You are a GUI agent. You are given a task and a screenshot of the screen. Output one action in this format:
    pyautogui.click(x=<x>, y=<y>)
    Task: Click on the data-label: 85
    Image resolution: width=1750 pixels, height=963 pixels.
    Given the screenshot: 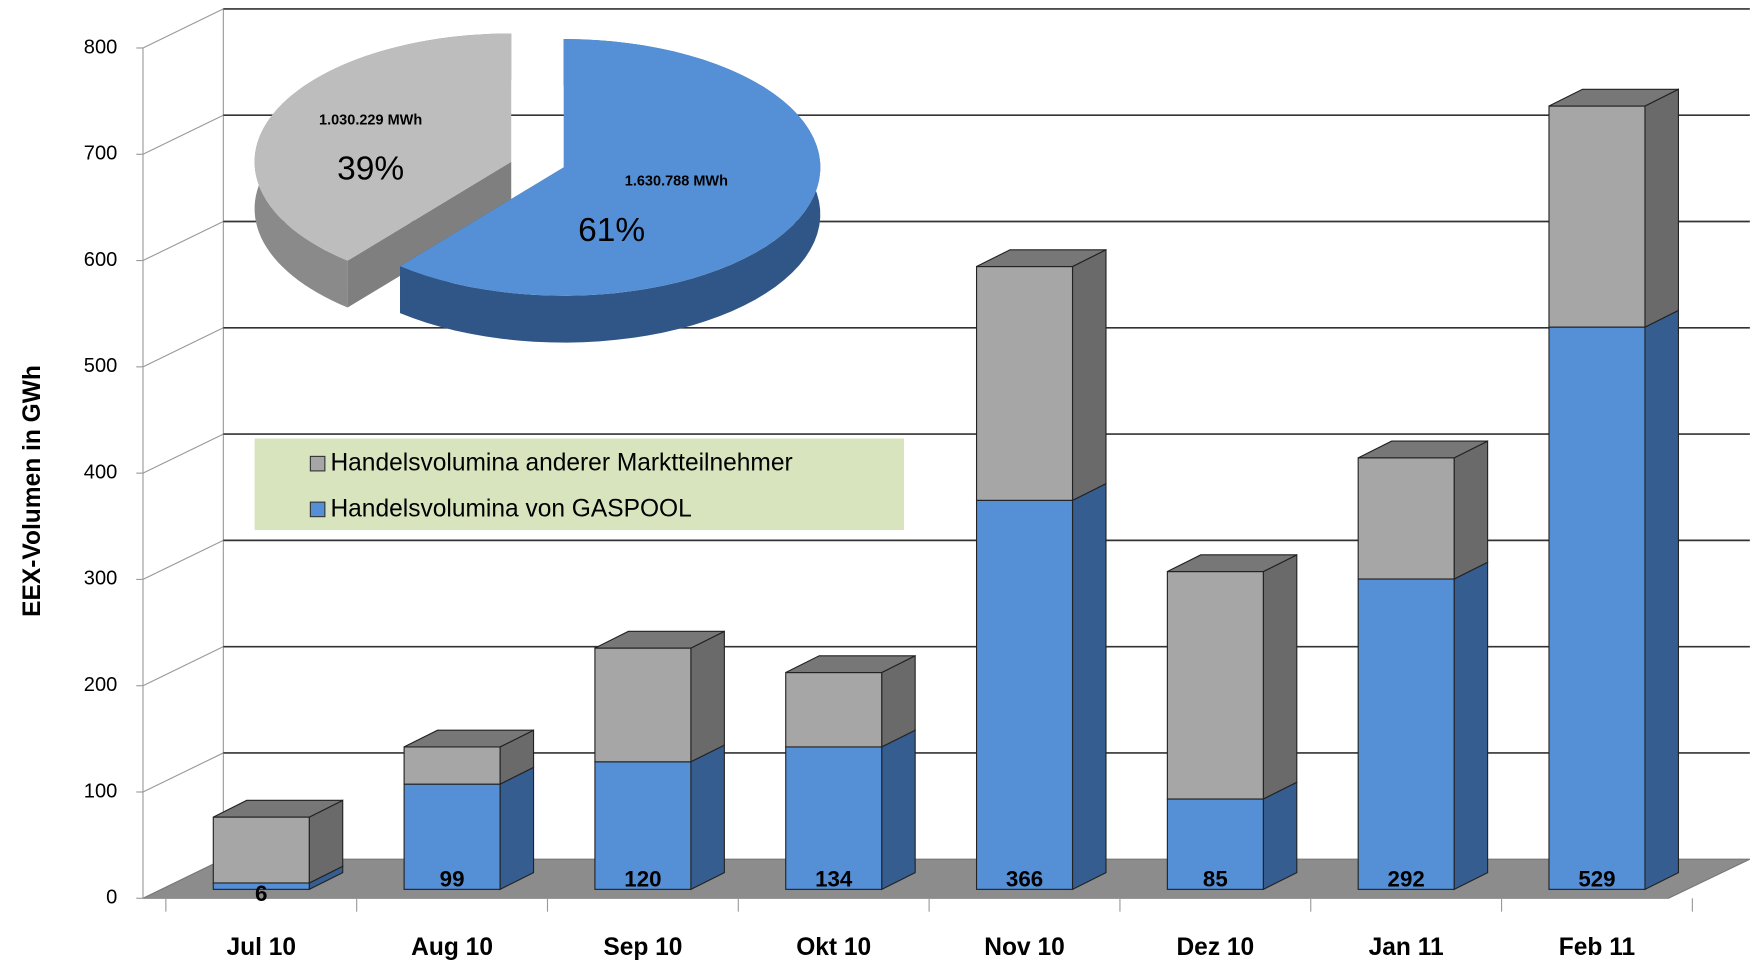 What is the action you would take?
    pyautogui.click(x=1215, y=878)
    